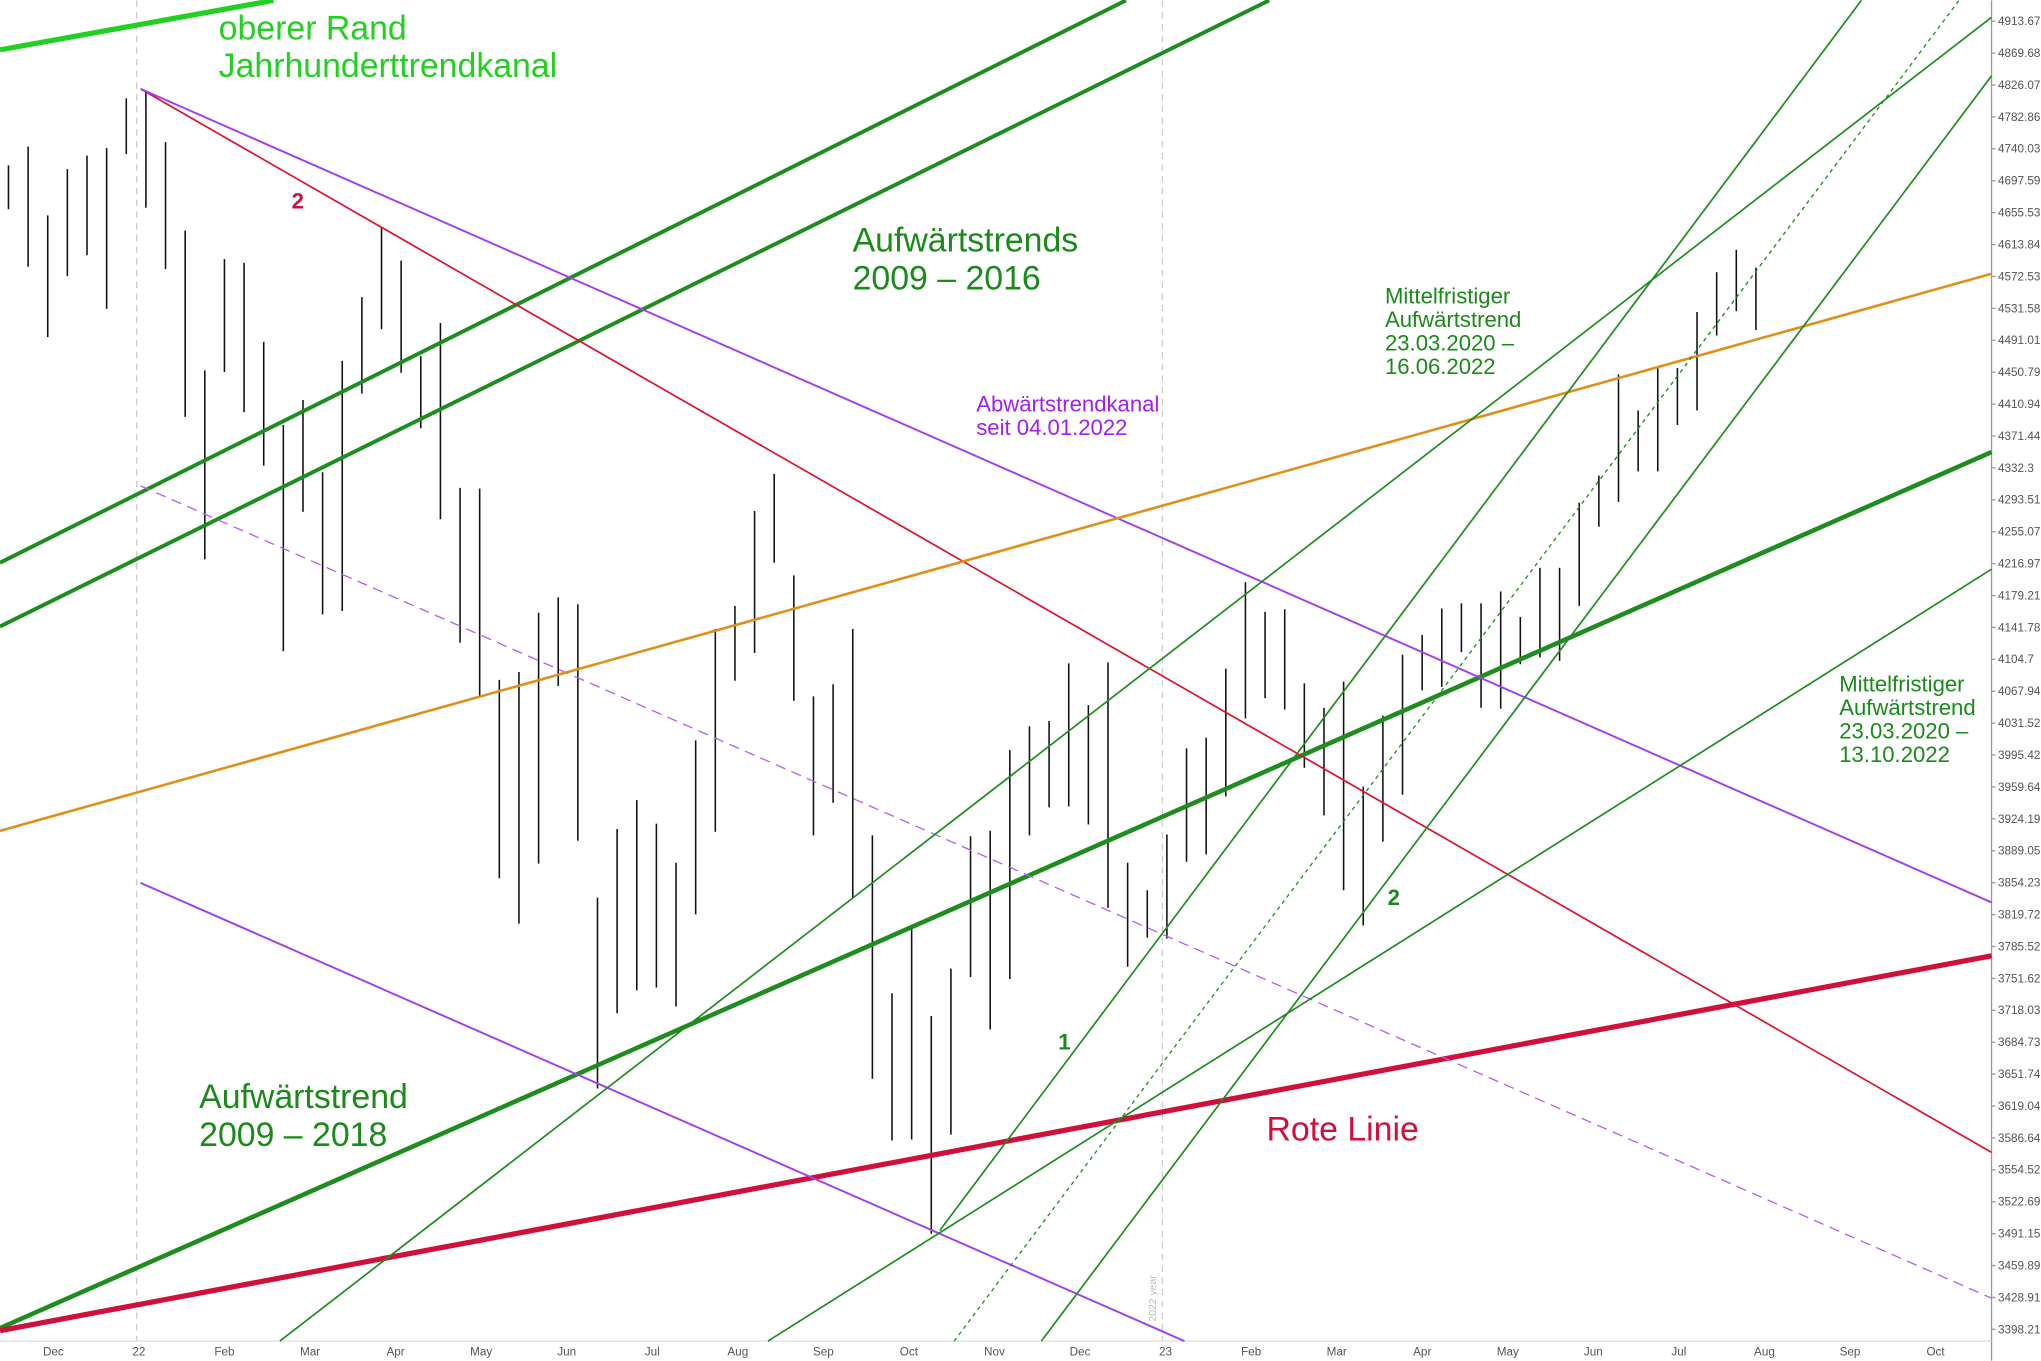 The width and height of the screenshot is (2041, 1361). What do you see at coordinates (2019, 308) in the screenshot?
I see `y-tick-label: 4531.58` at bounding box center [2019, 308].